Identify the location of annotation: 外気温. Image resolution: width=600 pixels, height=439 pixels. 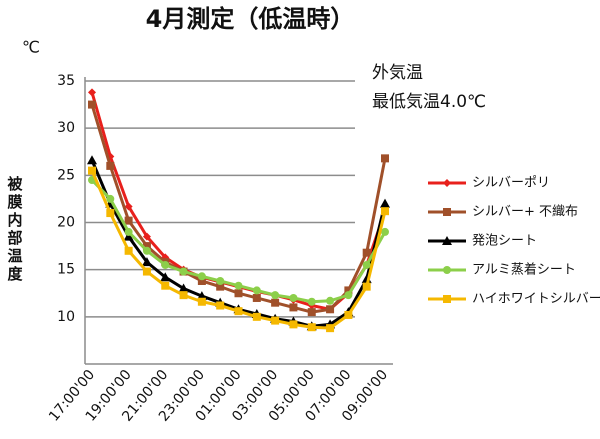
(397, 73).